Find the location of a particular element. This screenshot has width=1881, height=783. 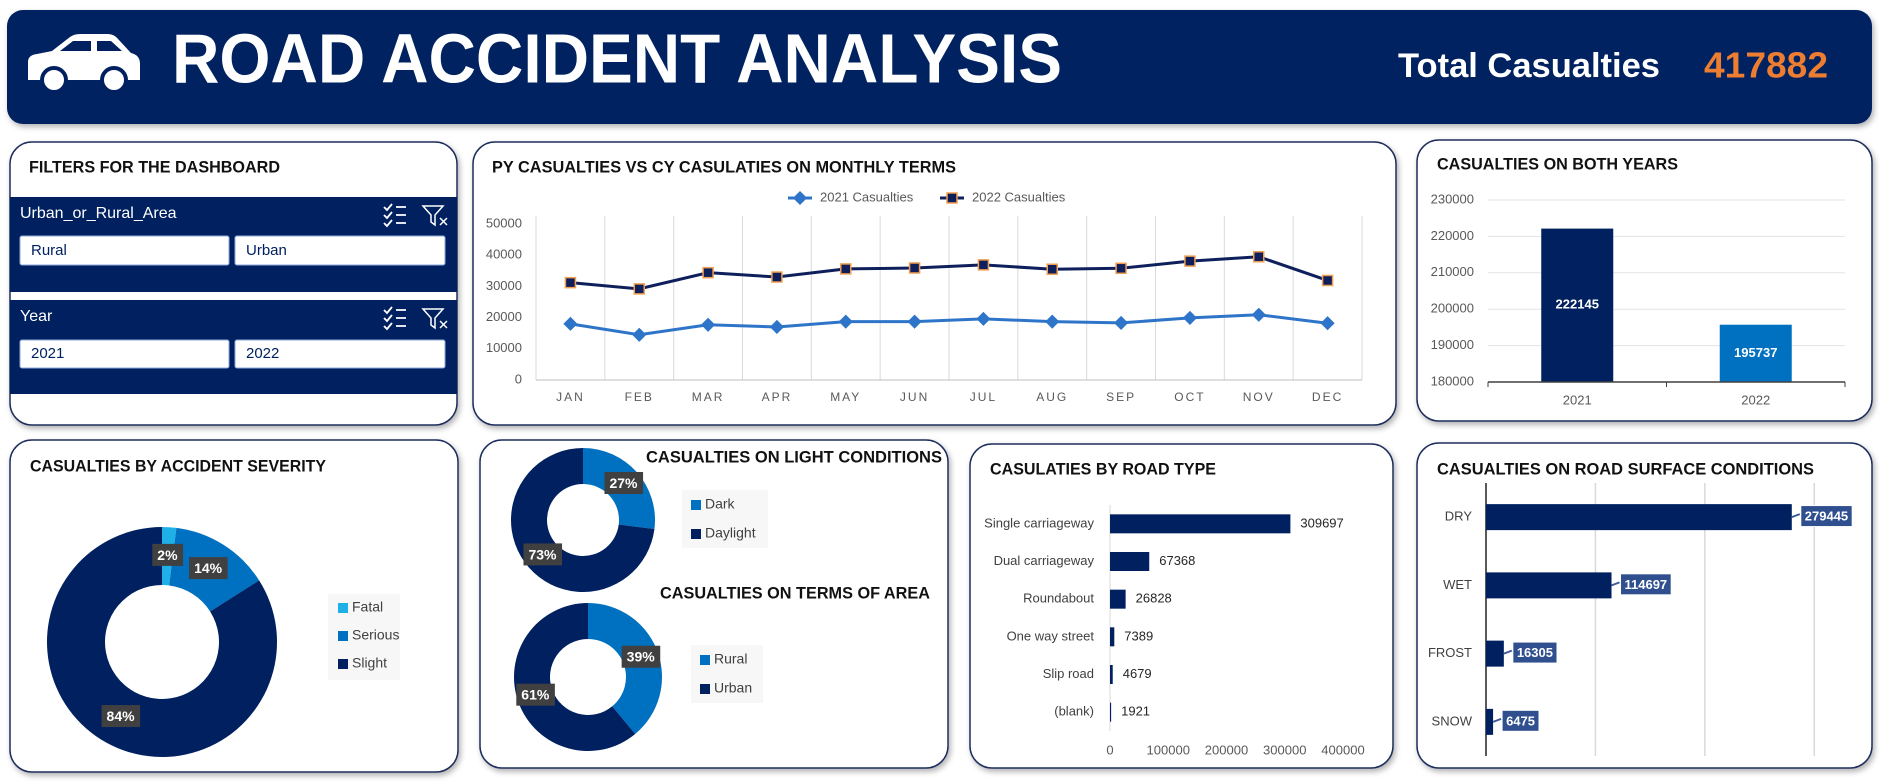

x-tick-label: SEP is located at coordinates (1121, 397).